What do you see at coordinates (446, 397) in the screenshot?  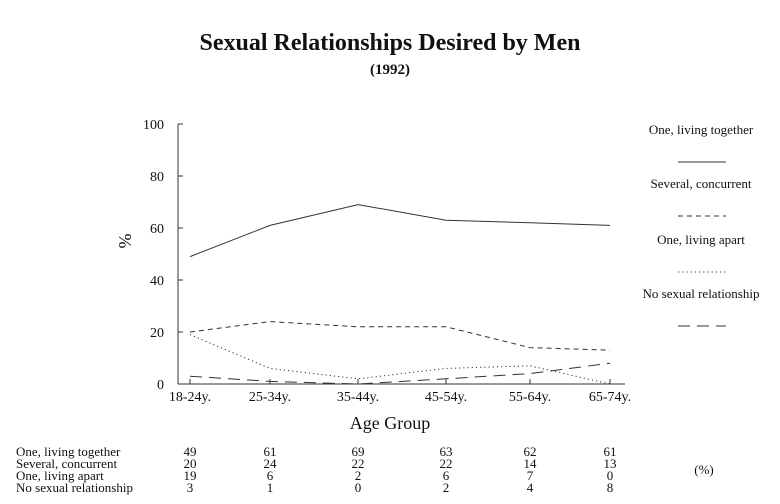 I see `x-tick-label: 45-54y.` at bounding box center [446, 397].